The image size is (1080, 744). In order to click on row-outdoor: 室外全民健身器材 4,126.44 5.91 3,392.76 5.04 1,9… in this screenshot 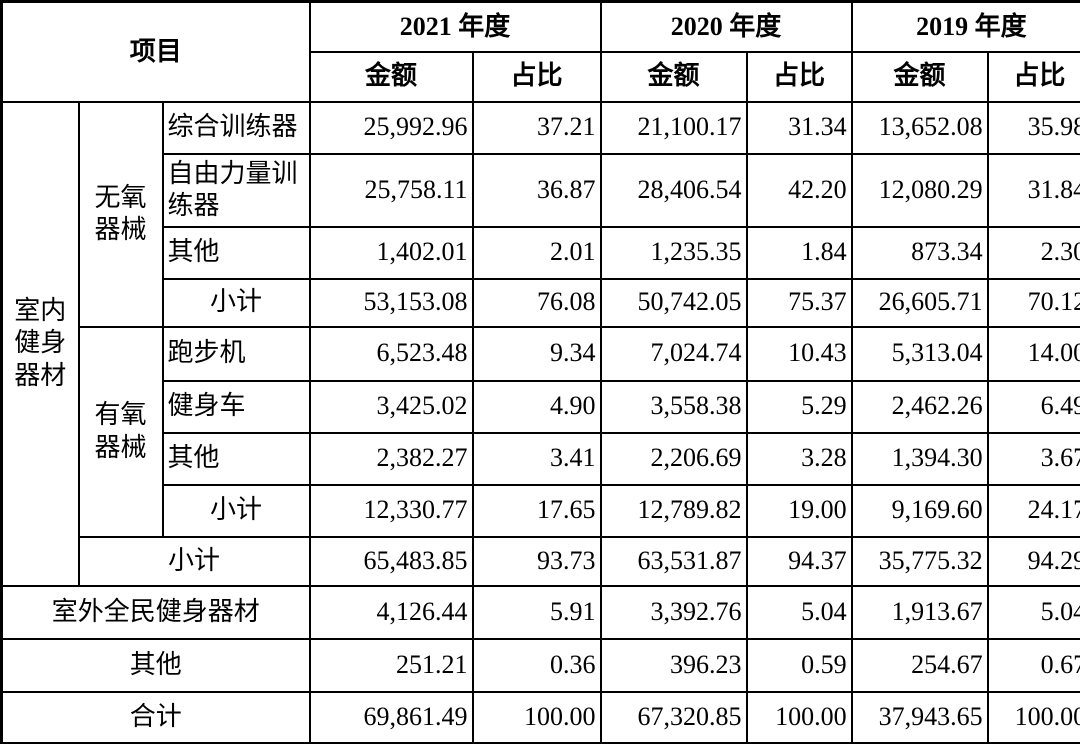, I will do `click(540, 612)`.